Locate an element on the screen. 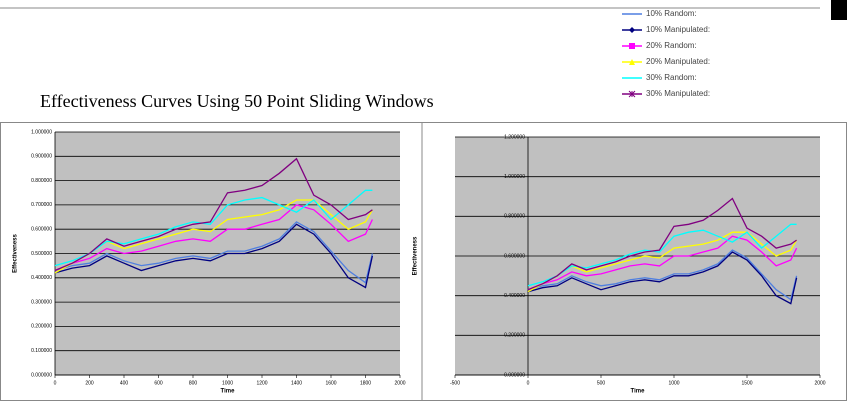  corner-block is located at coordinates (839, 10).